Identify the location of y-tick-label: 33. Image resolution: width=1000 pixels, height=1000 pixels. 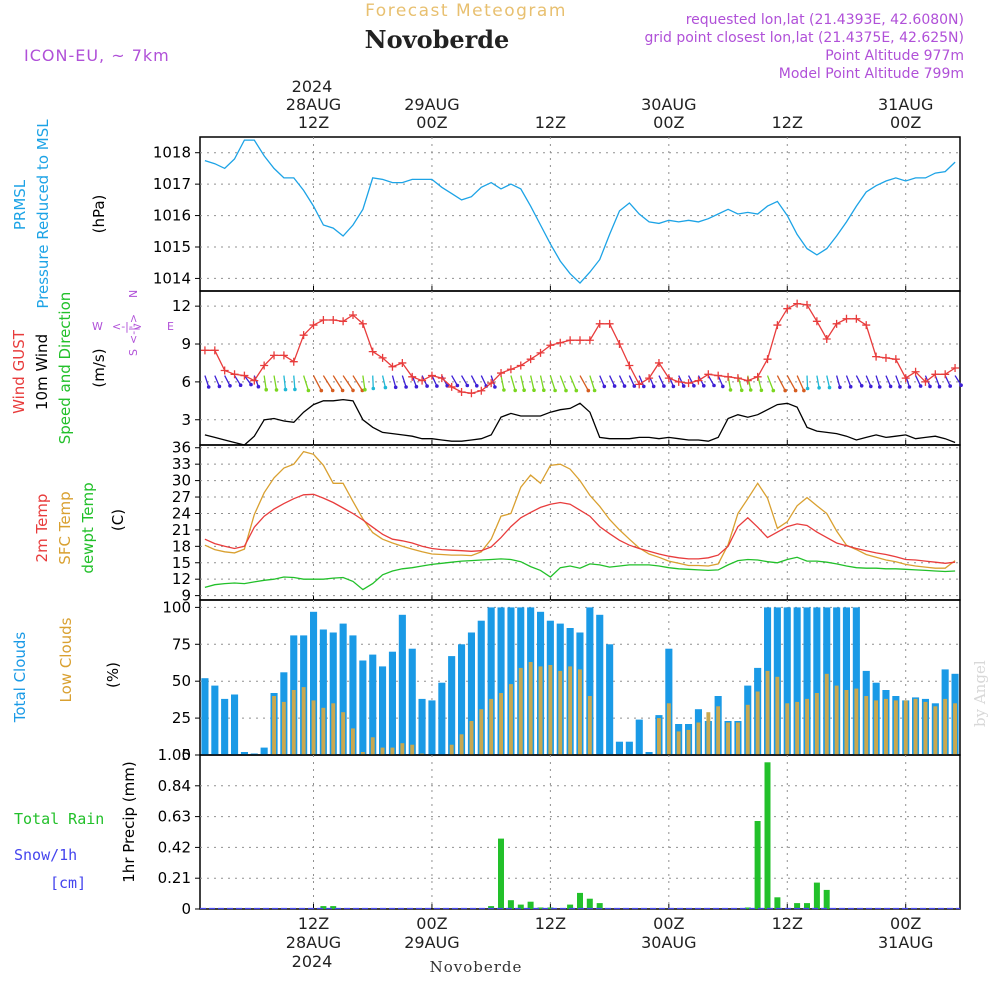
(181, 464).